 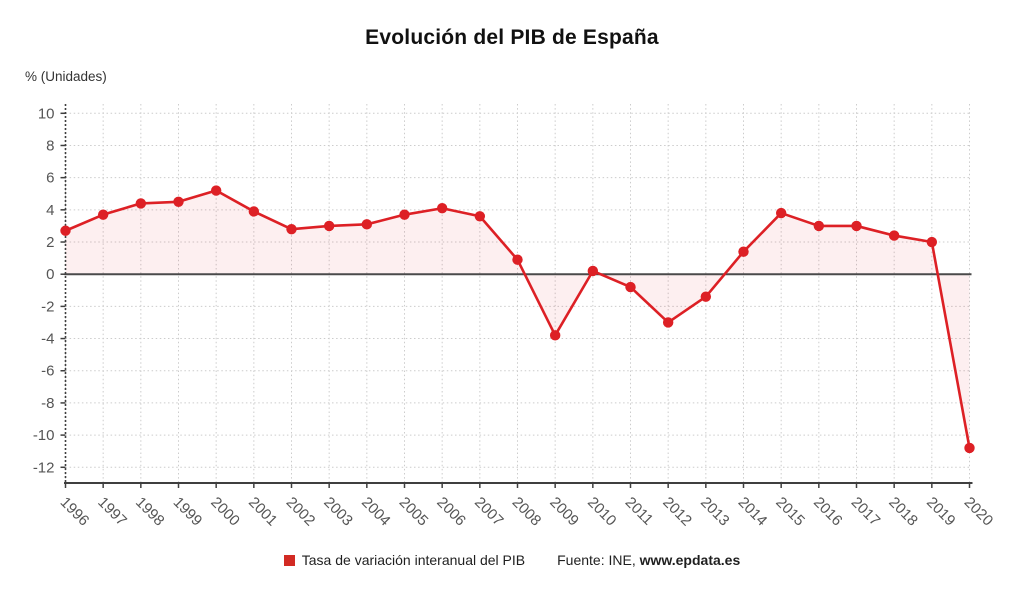 I want to click on x-tick-label: 2020, so click(x=979, y=512).